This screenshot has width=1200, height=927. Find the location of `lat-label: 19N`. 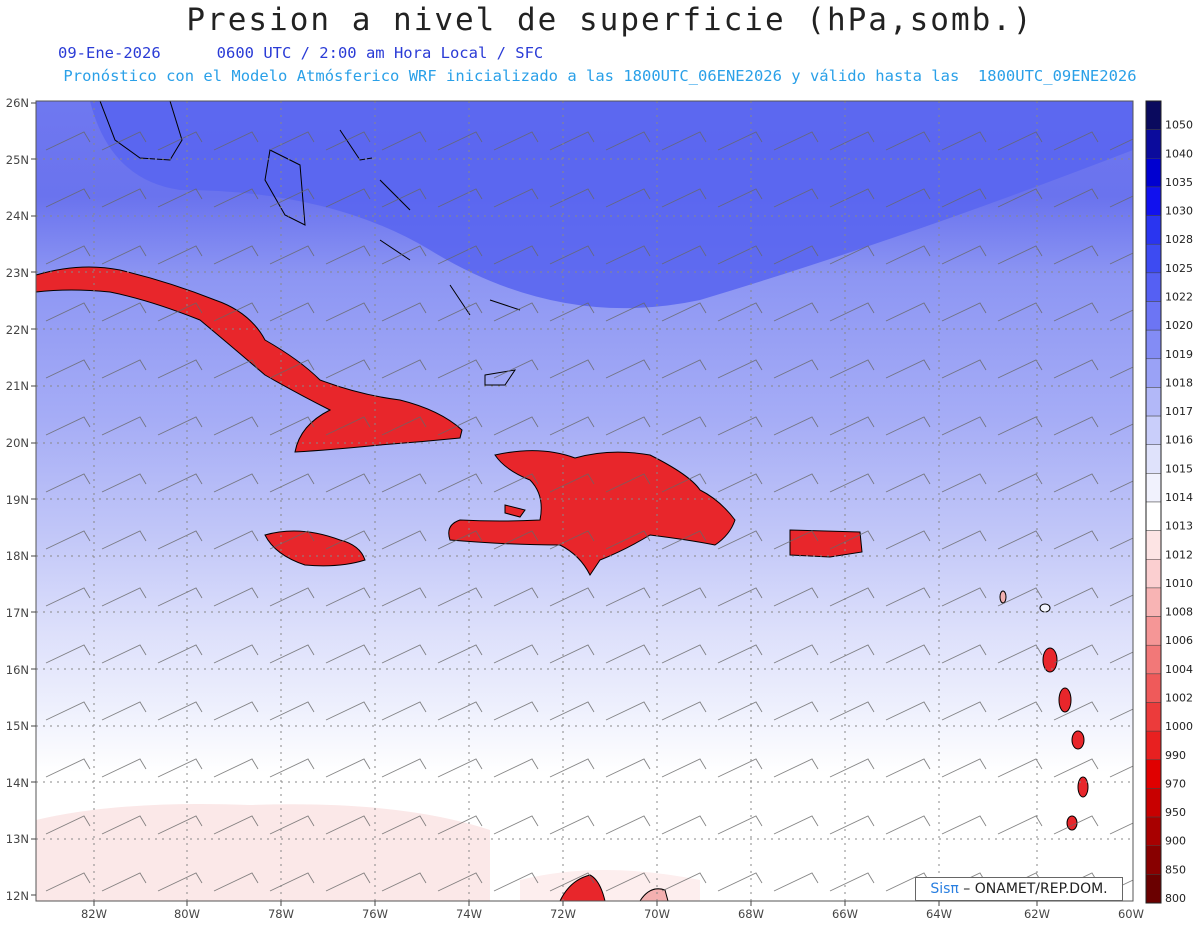

lat-label: 19N is located at coordinates (17, 500).